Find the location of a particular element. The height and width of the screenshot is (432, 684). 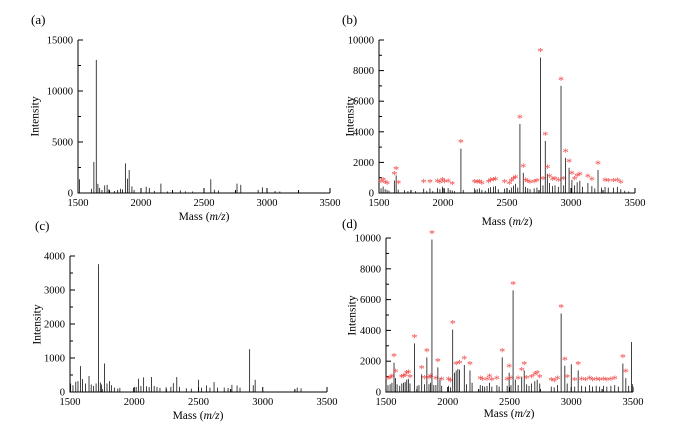

x-axis-title-b: Mass (m/z) is located at coordinates (507, 222).